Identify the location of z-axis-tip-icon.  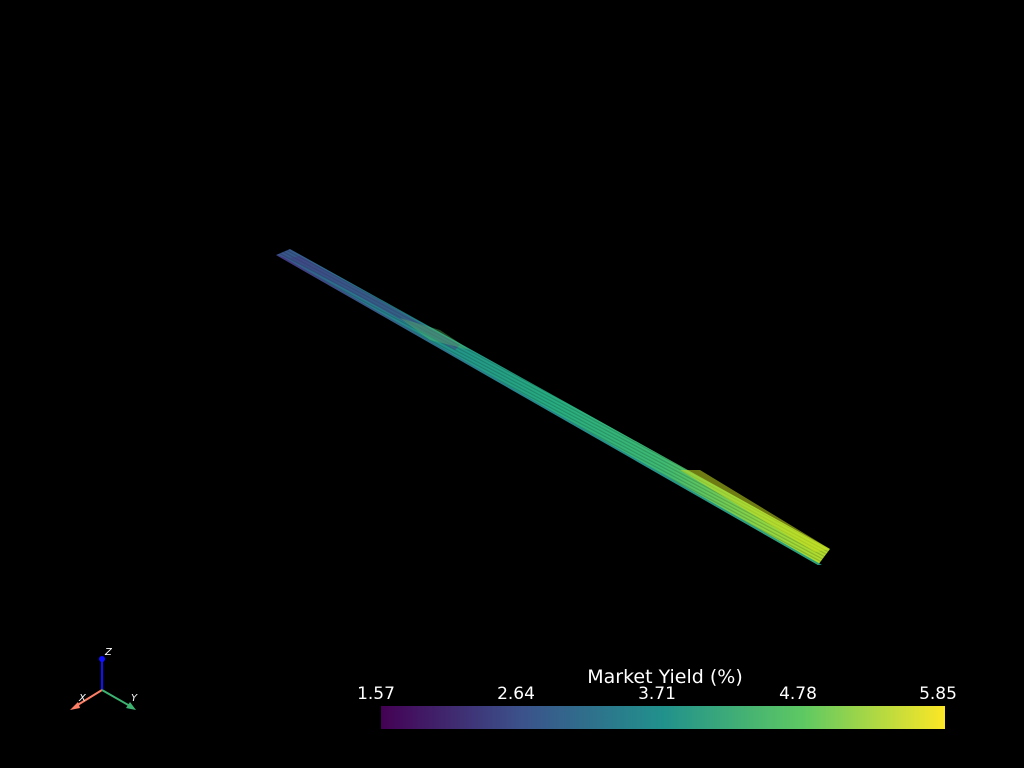
(102, 659).